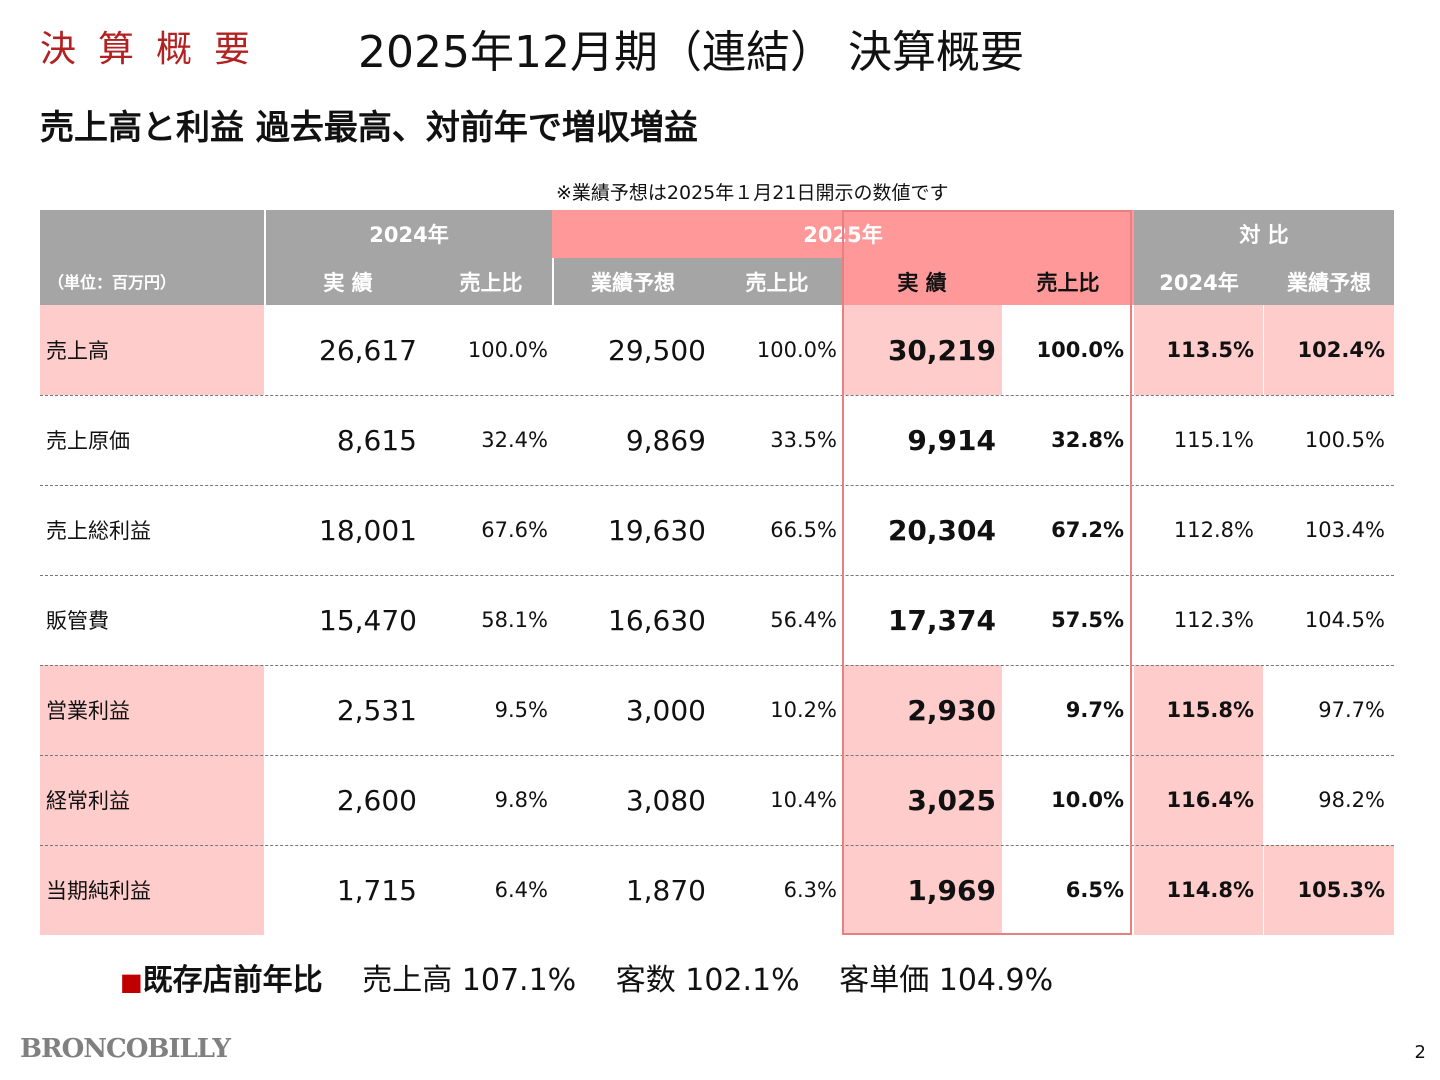 The width and height of the screenshot is (1440, 1080). What do you see at coordinates (1198, 350) in the screenshot?
I see `cell-v2024: 113.5%` at bounding box center [1198, 350].